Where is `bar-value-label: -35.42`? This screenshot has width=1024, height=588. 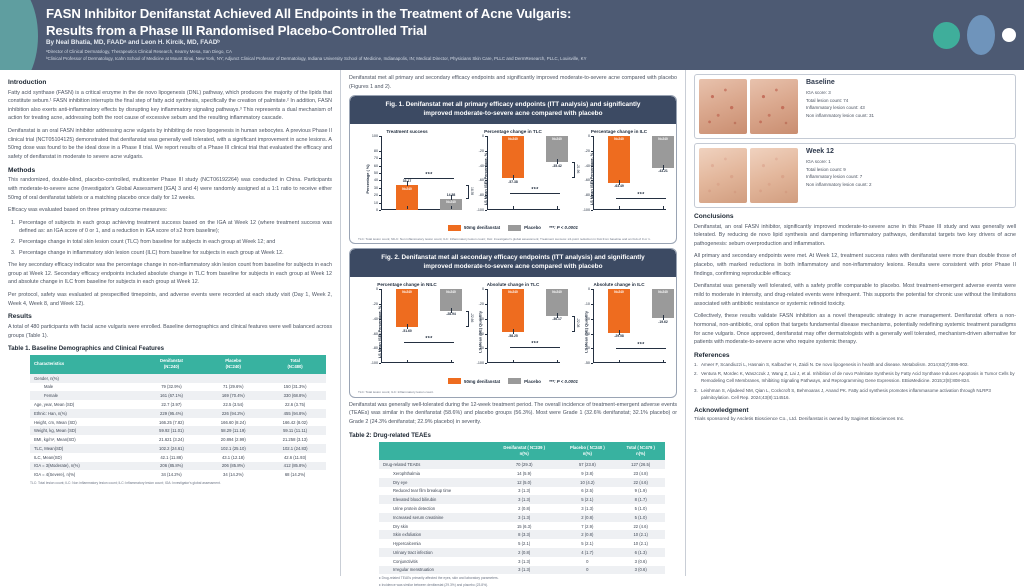
bar-value-label: -35.42 is located at coordinates (557, 165).